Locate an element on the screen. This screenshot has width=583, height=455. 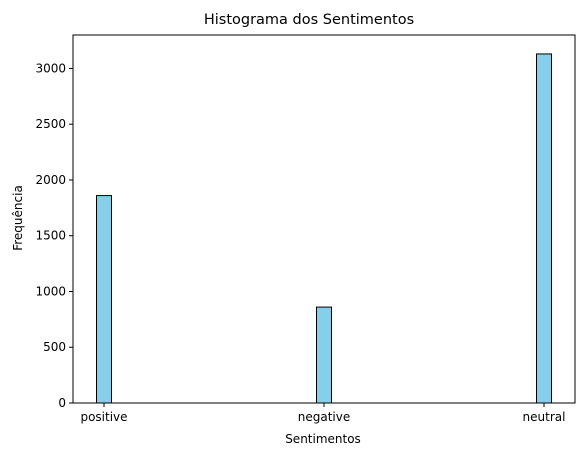
x-tick-label: neutral is located at coordinates (544, 417).